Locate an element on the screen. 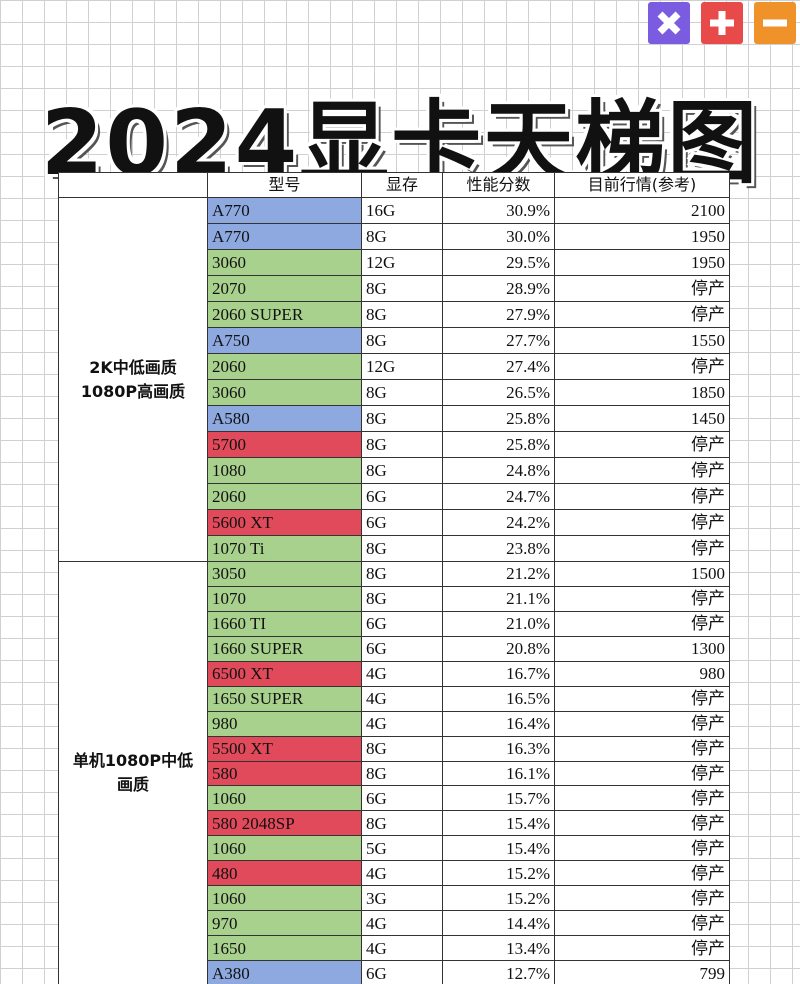 The height and width of the screenshot is (984, 800). price: 1300 is located at coordinates (642, 649).